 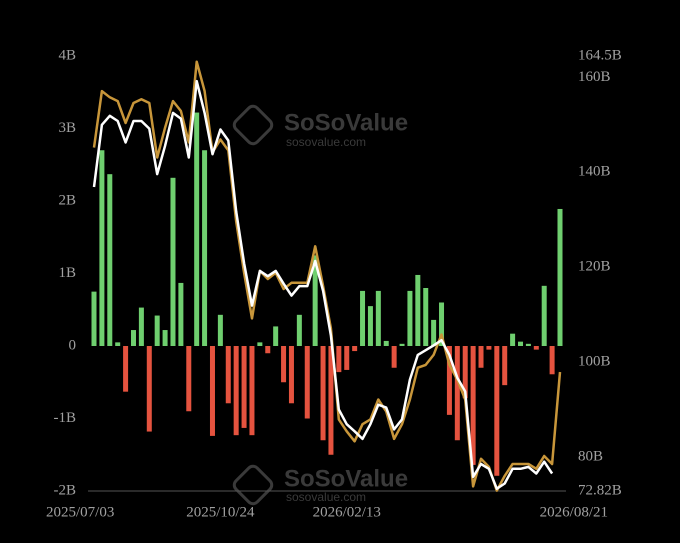 What do you see at coordinates (574, 512) in the screenshot?
I see `x-tick-label: 2026/08/21` at bounding box center [574, 512].